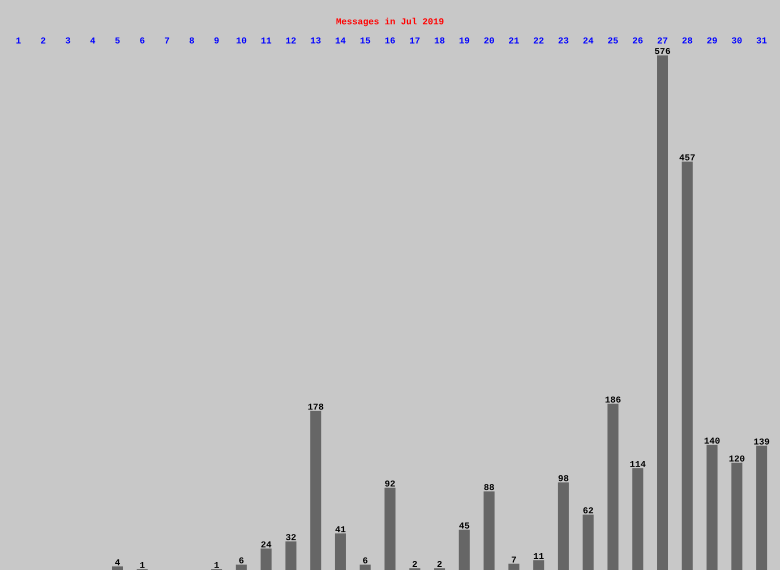 The image size is (780, 570). What do you see at coordinates (390, 483) in the screenshot?
I see `data-label: 92` at bounding box center [390, 483].